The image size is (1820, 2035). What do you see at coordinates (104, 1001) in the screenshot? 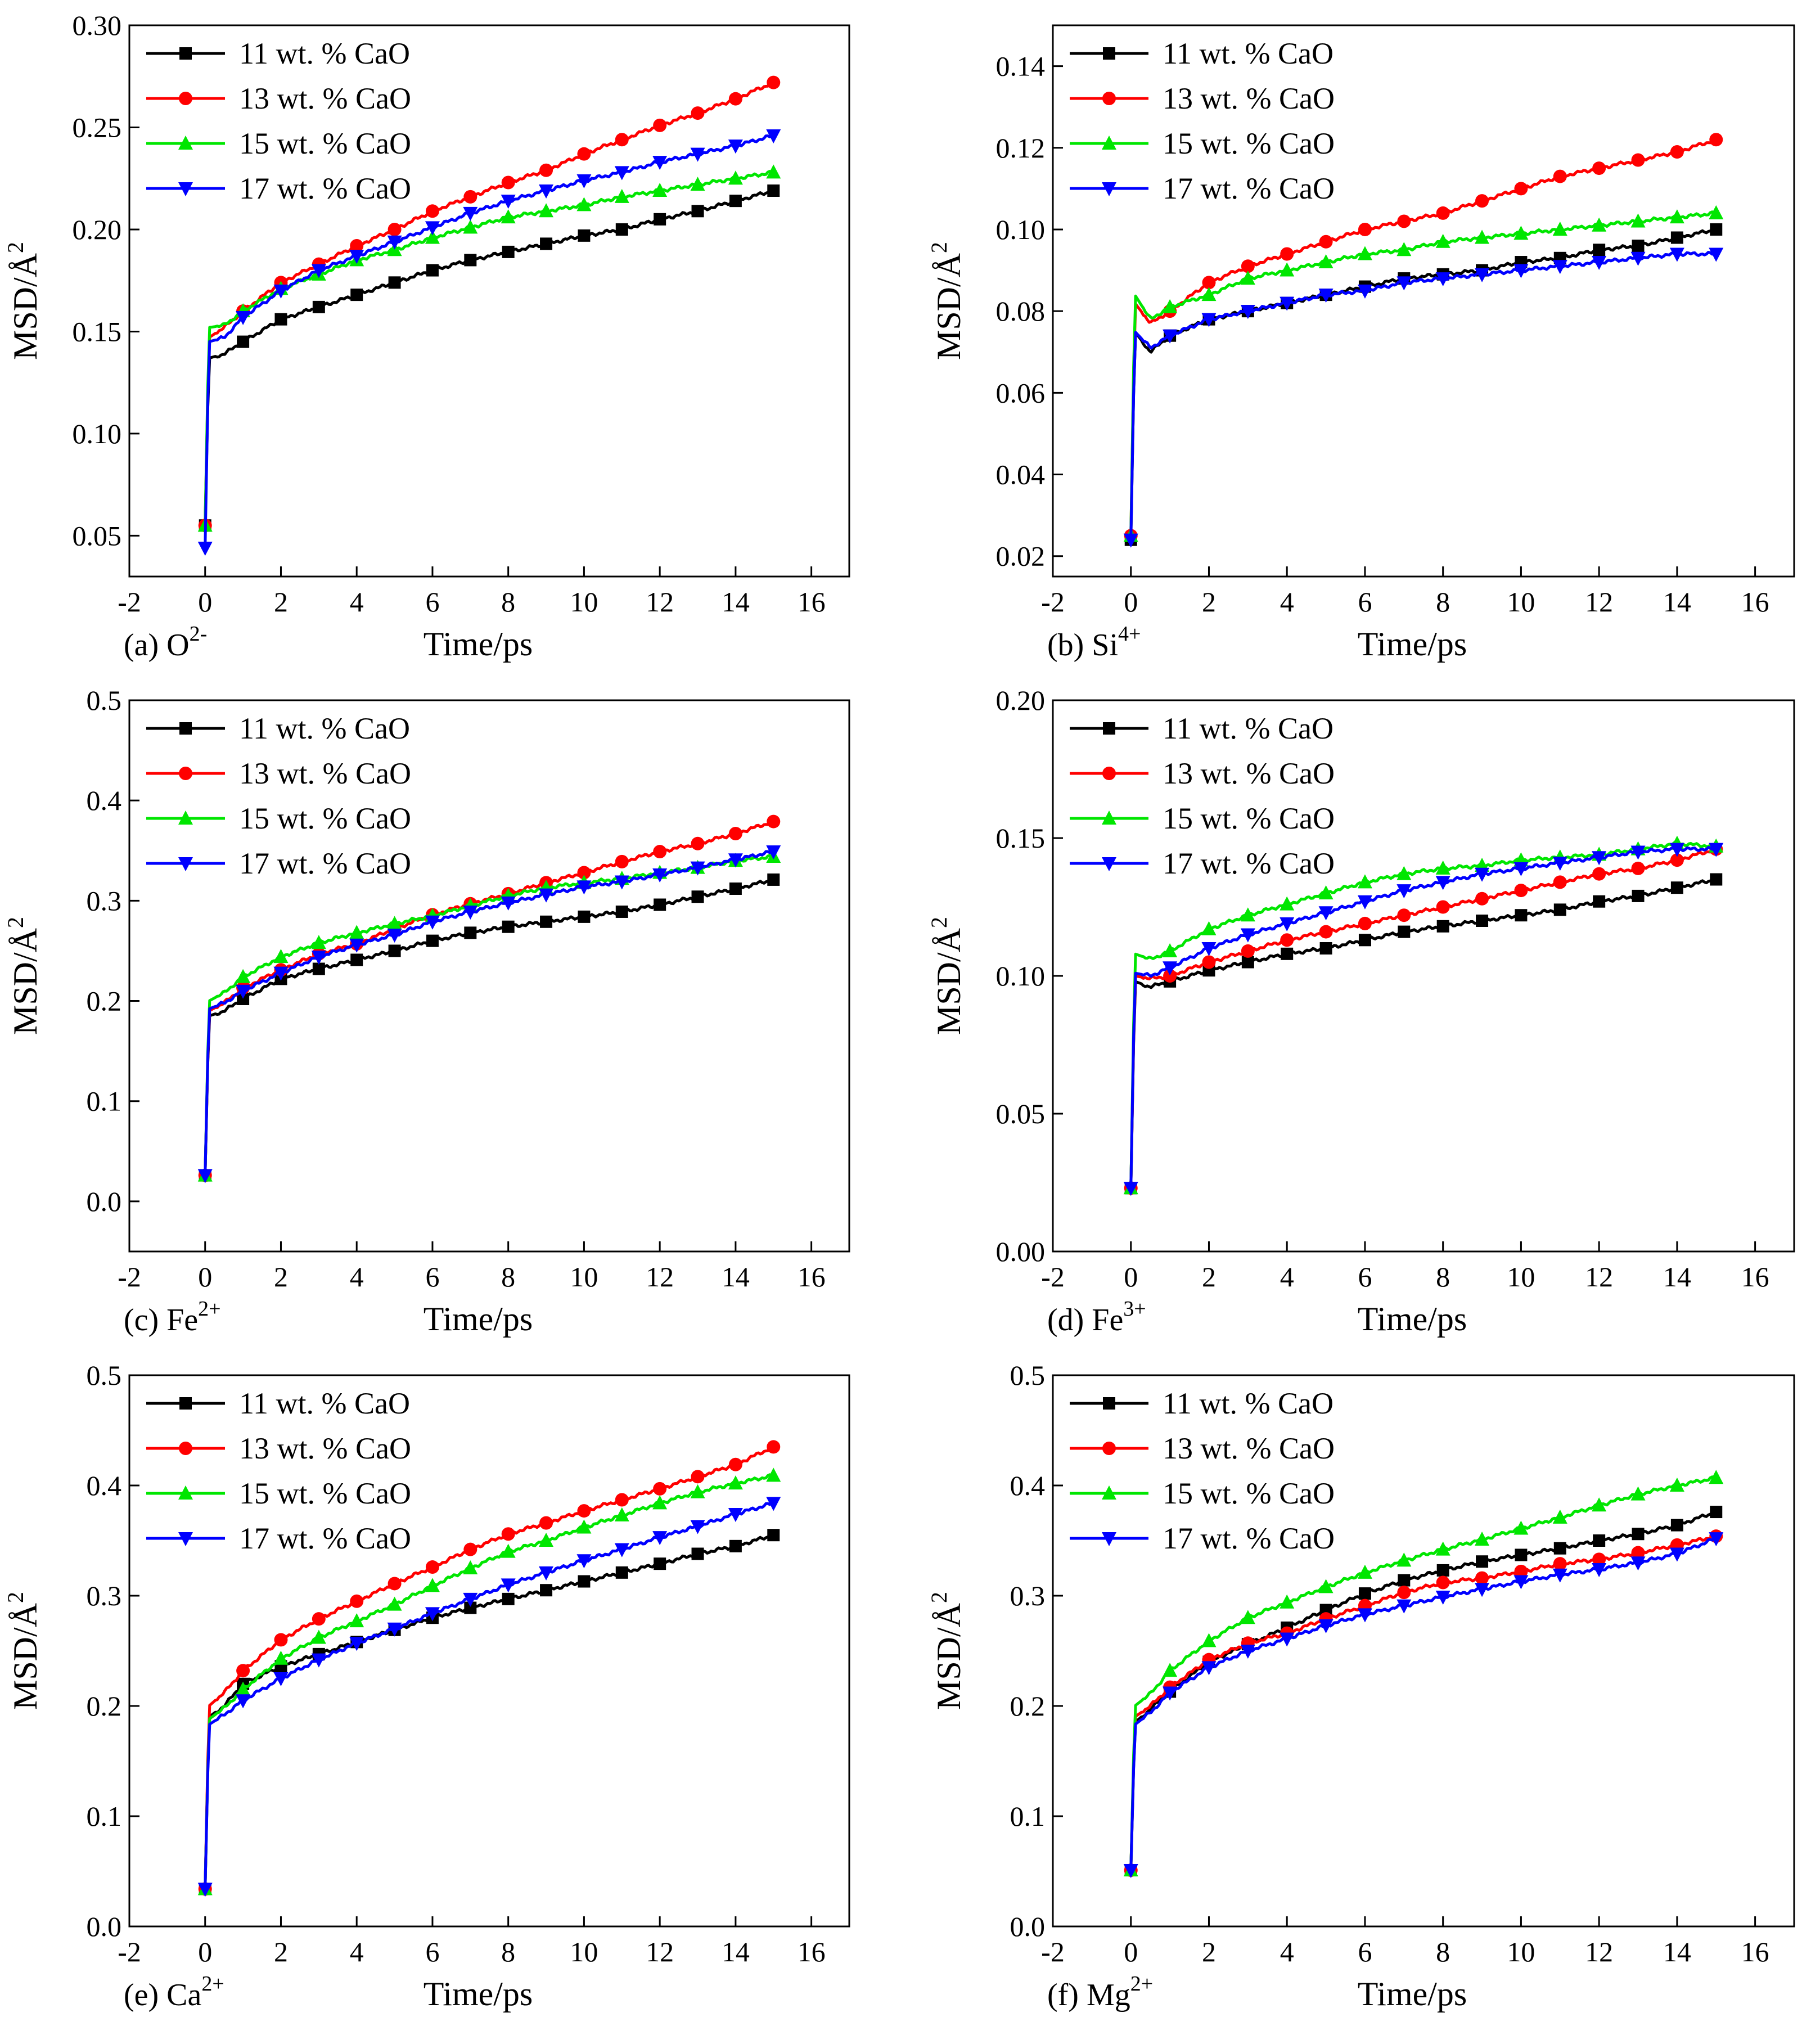
I see `y-tick-label: 0.2` at bounding box center [104, 1001].